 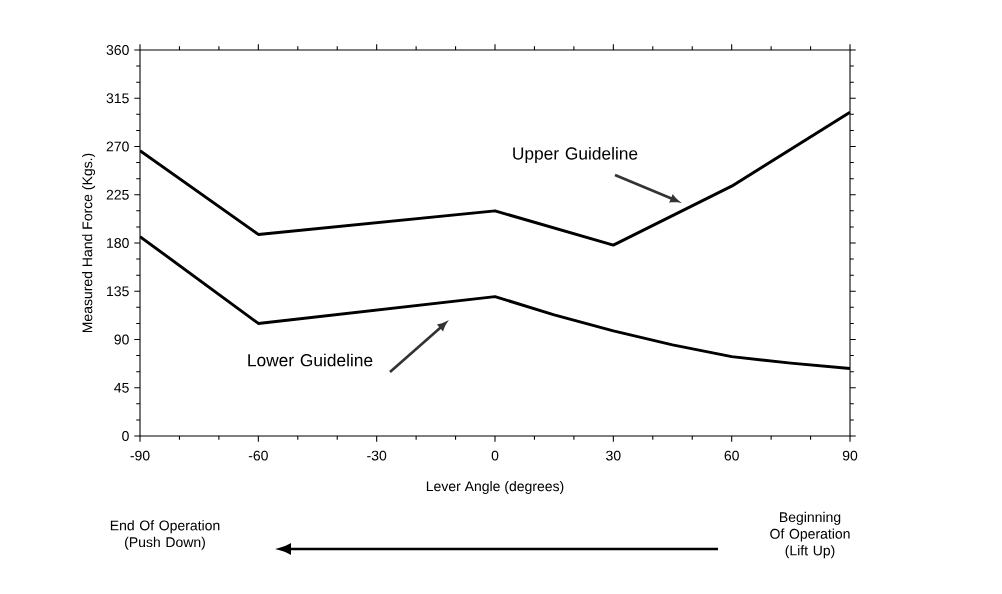 I want to click on x-tick-label: -60, so click(x=258, y=455).